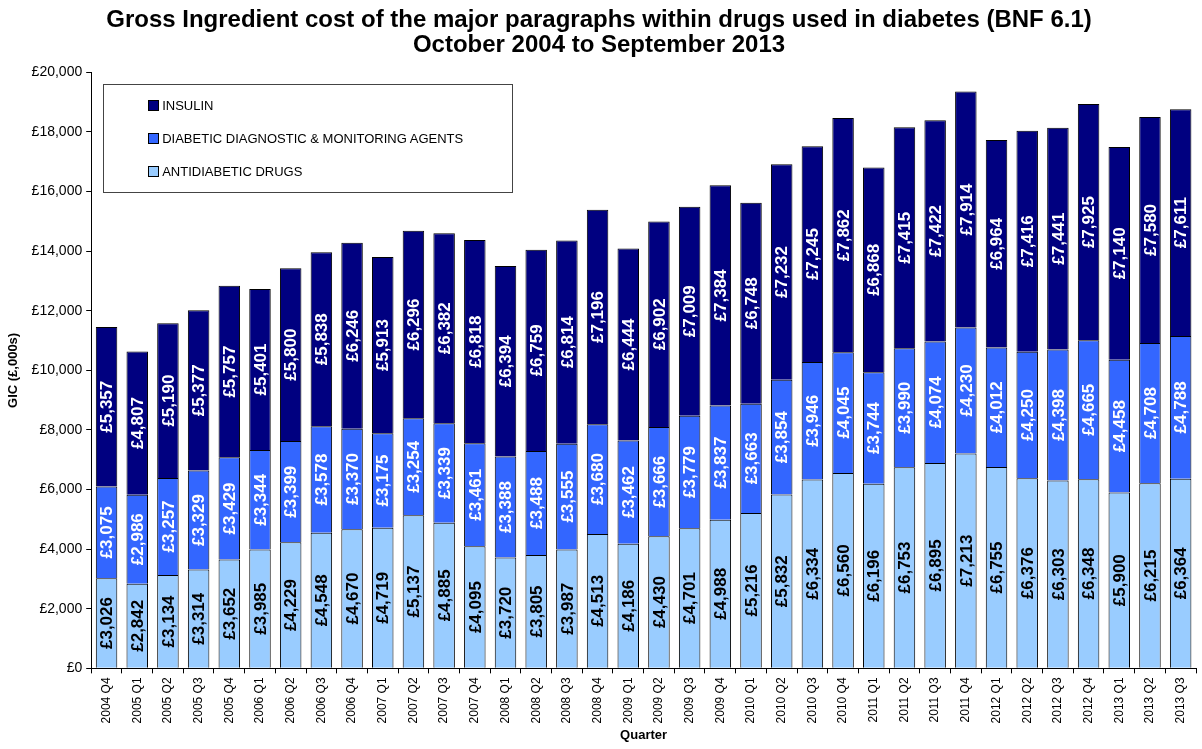 The width and height of the screenshot is (1202, 749). I want to click on data-label: £6,303, so click(1058, 574).